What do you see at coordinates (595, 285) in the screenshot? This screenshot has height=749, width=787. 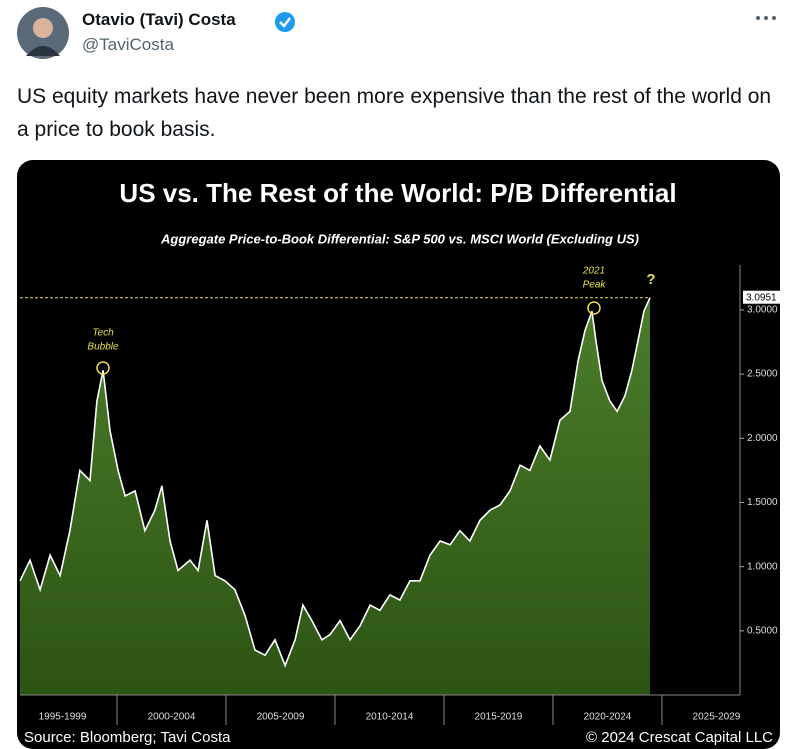 I see `annotation: Peak` at bounding box center [595, 285].